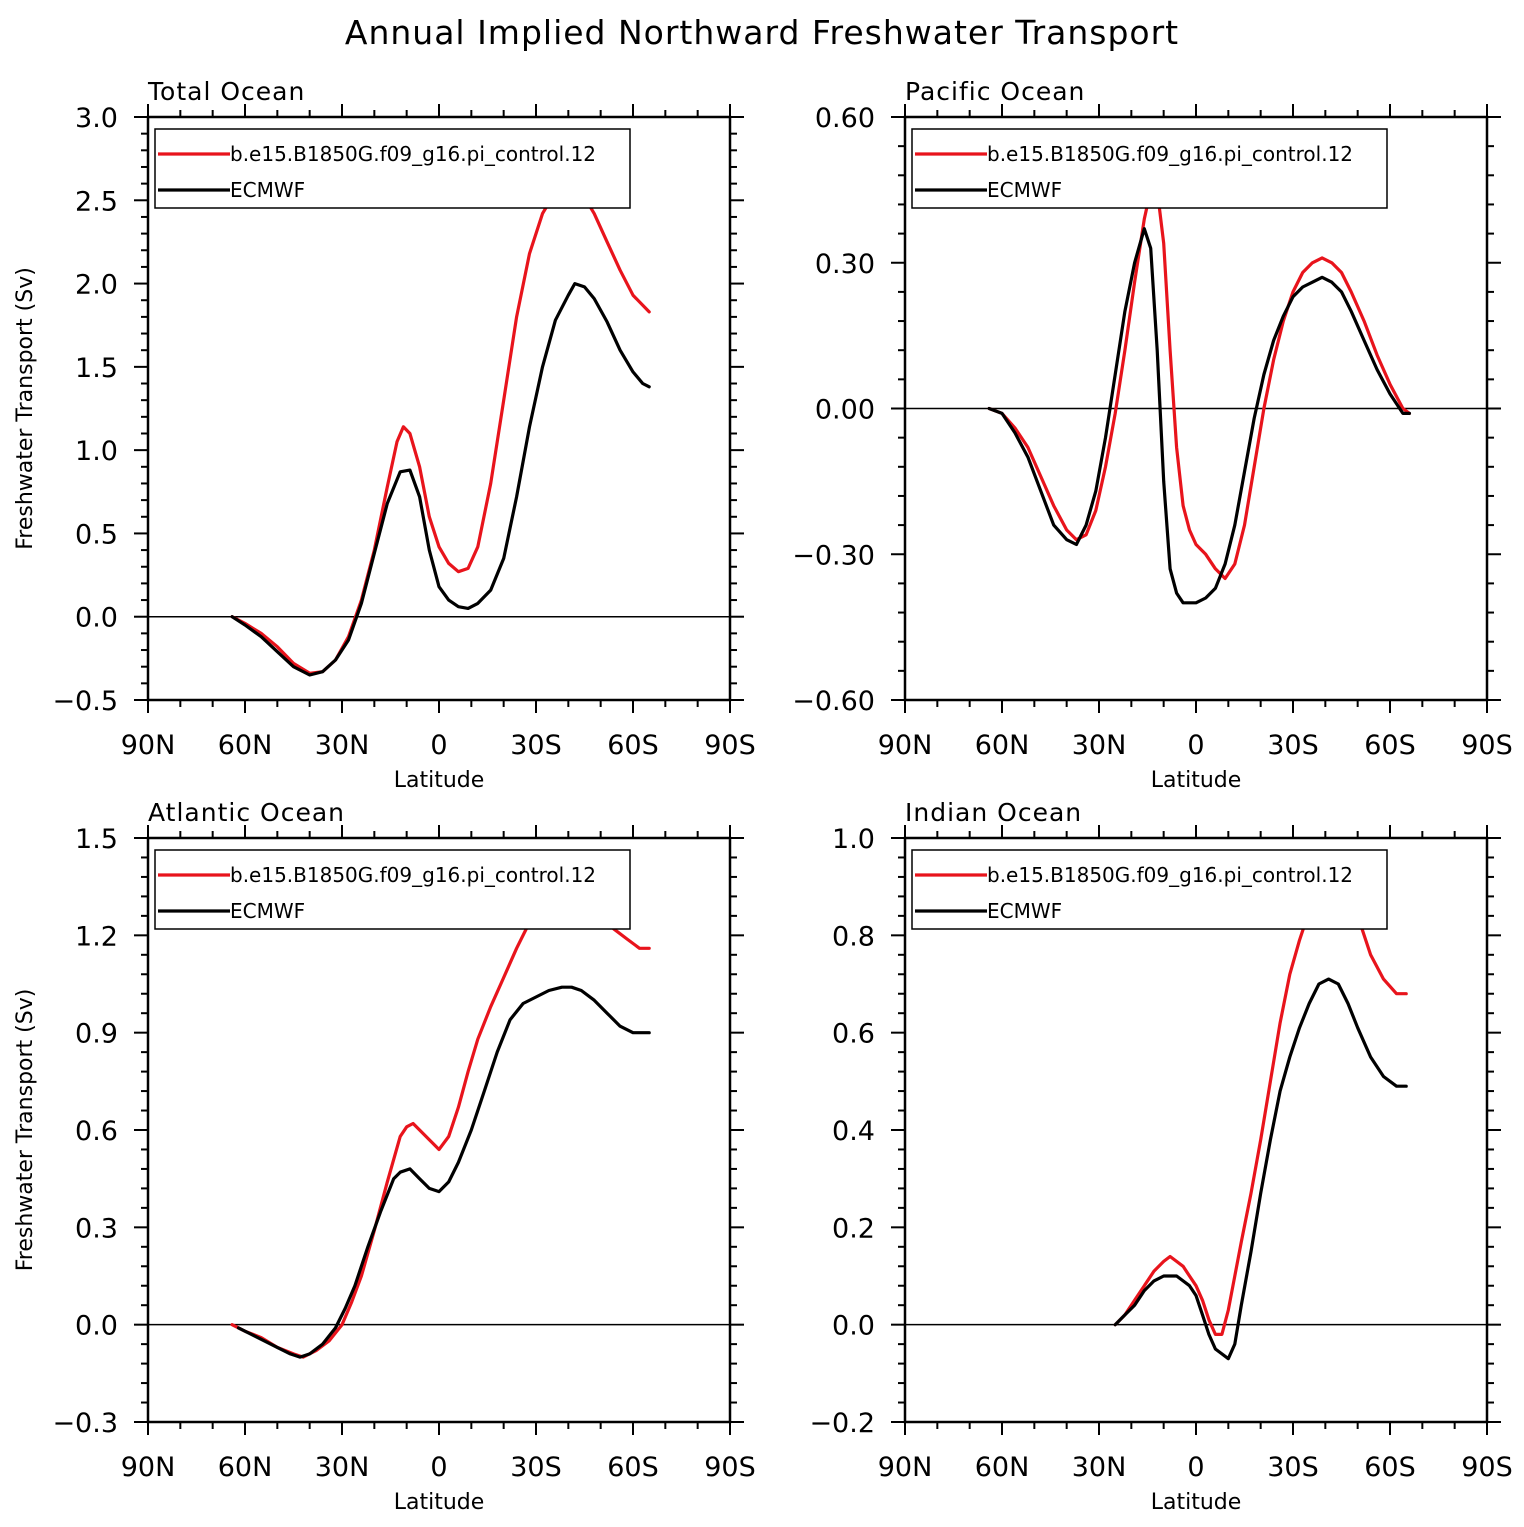 Image resolution: width=1524 pixels, height=1527 pixels. What do you see at coordinates (96, 285) in the screenshot?
I see `y-tick-label: 2.0` at bounding box center [96, 285].